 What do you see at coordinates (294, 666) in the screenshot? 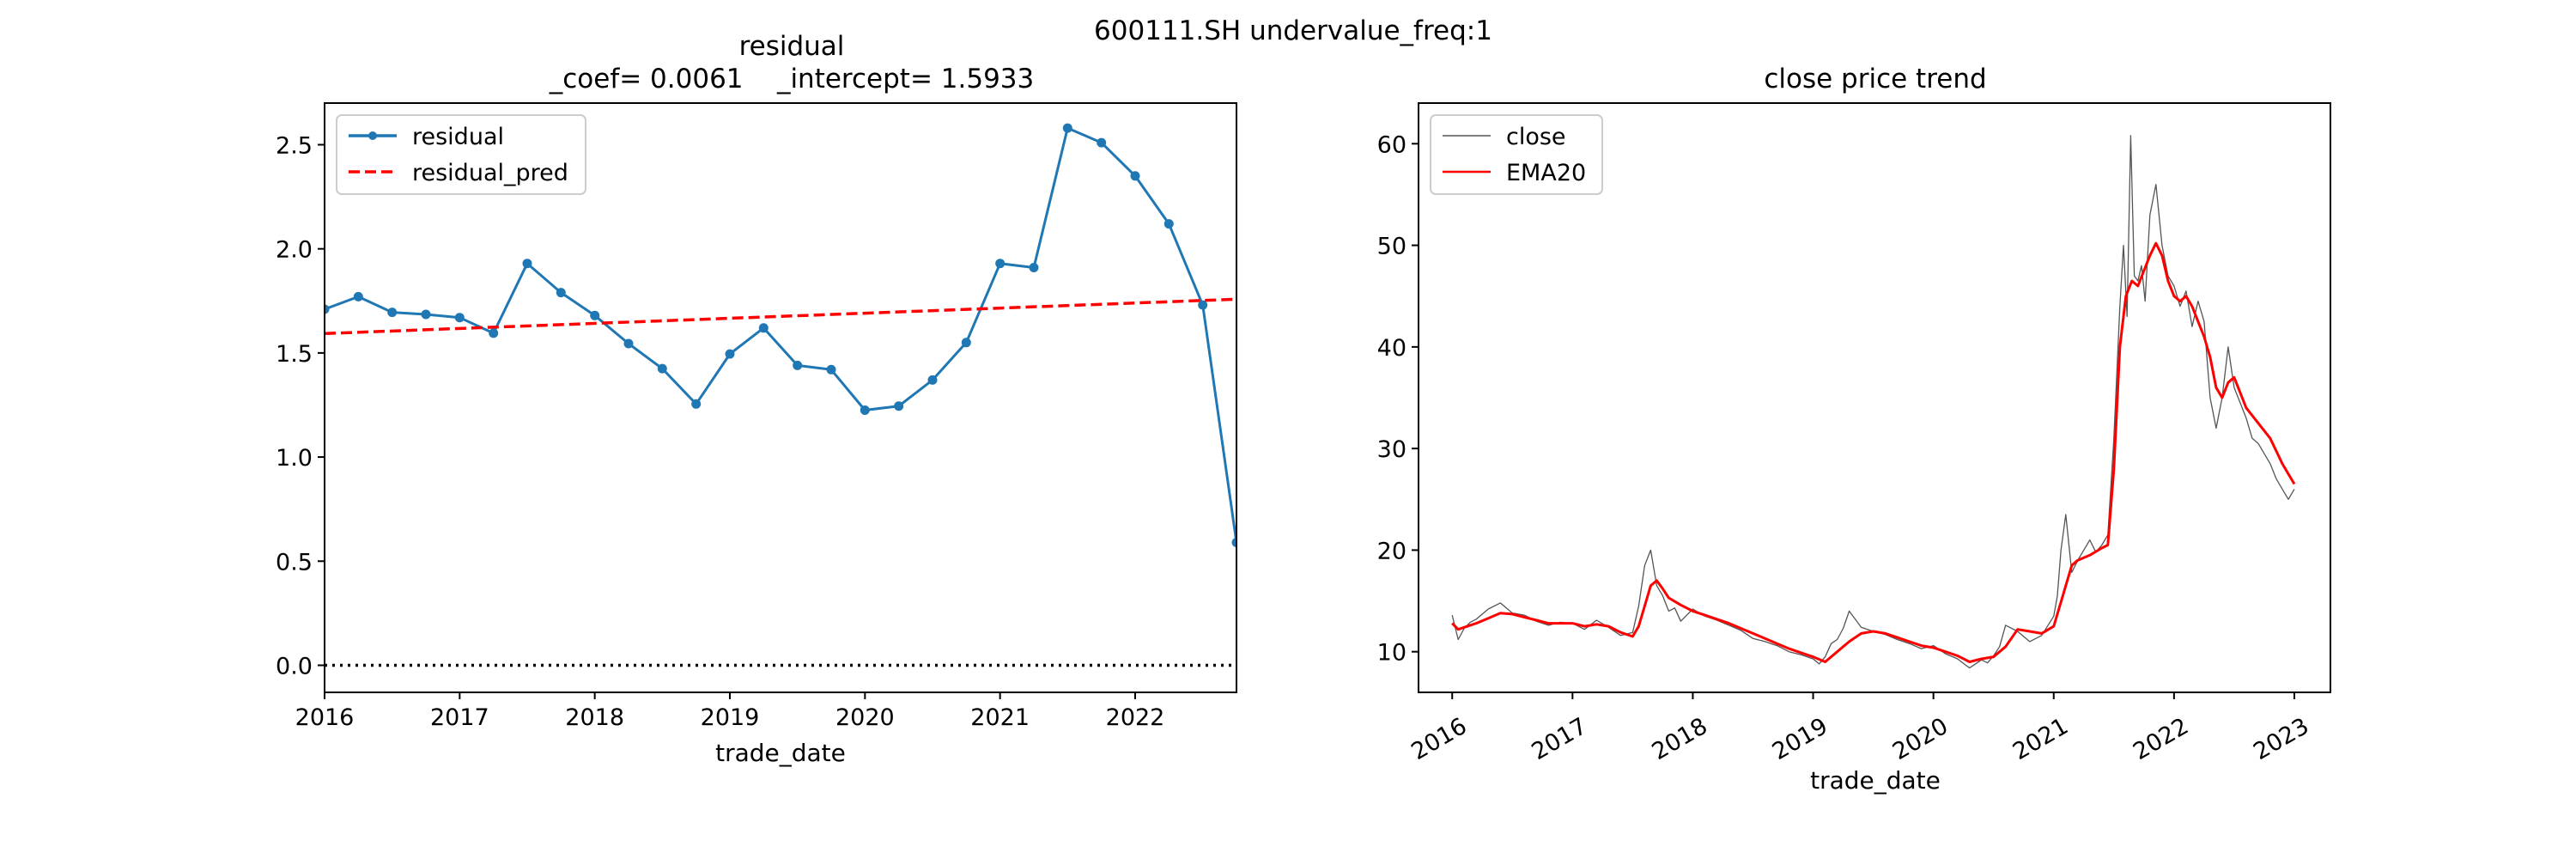
I see `y-tick-label: 0.0` at bounding box center [294, 666].